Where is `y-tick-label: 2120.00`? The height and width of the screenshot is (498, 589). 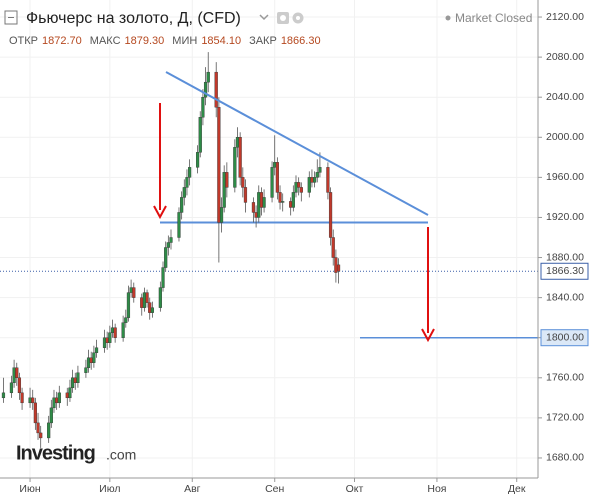
y-tick-label: 2120.00 is located at coordinates (565, 17).